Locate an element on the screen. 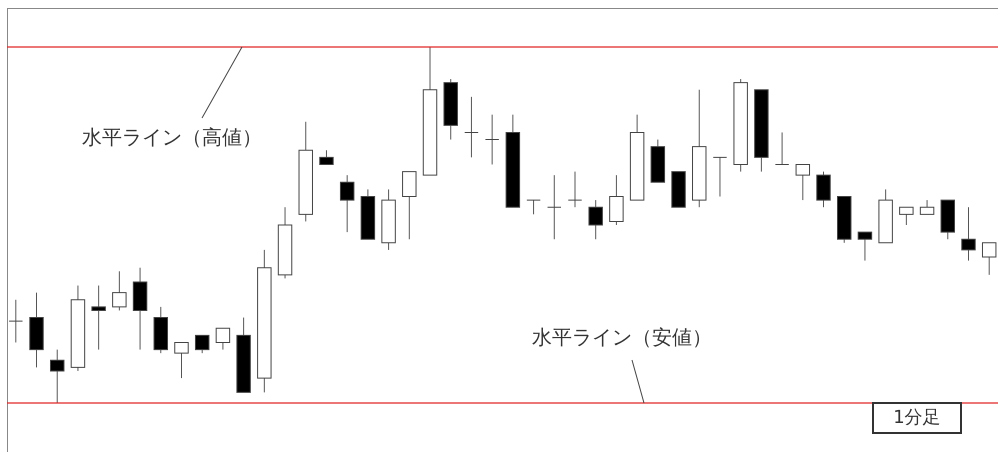 The image size is (1000, 457). ref-line-label: 水平ライン（安値） is located at coordinates (622, 337).